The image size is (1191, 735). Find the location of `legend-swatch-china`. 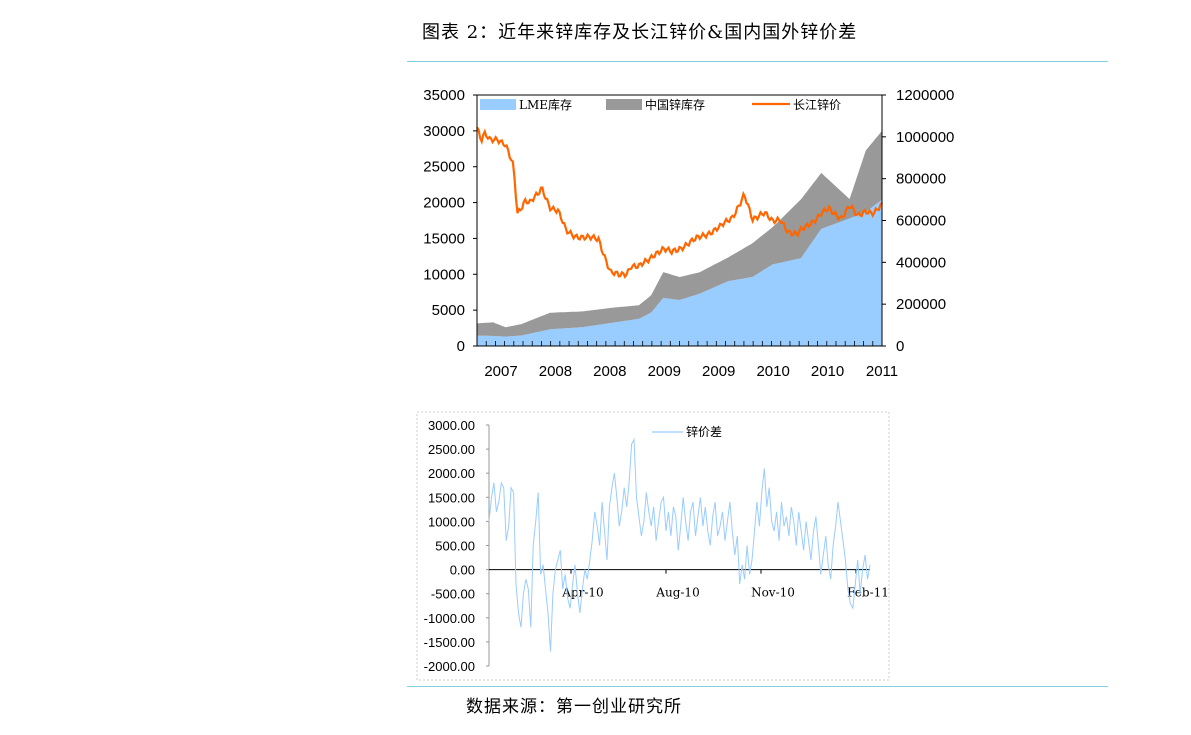

legend-swatch-china is located at coordinates (624, 104).